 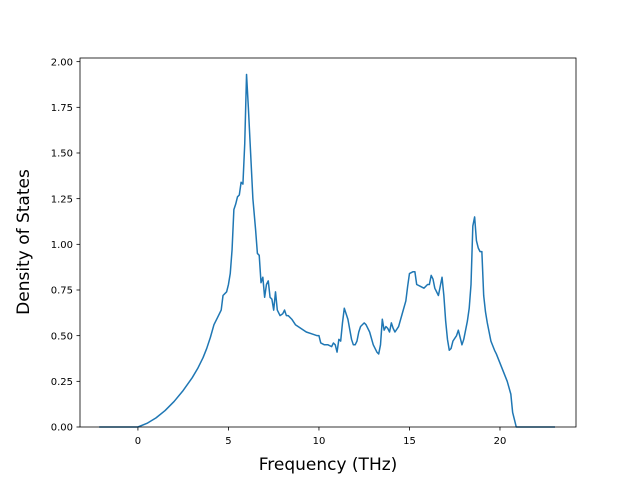 I want to click on x-tick-label: 20, so click(x=500, y=441).